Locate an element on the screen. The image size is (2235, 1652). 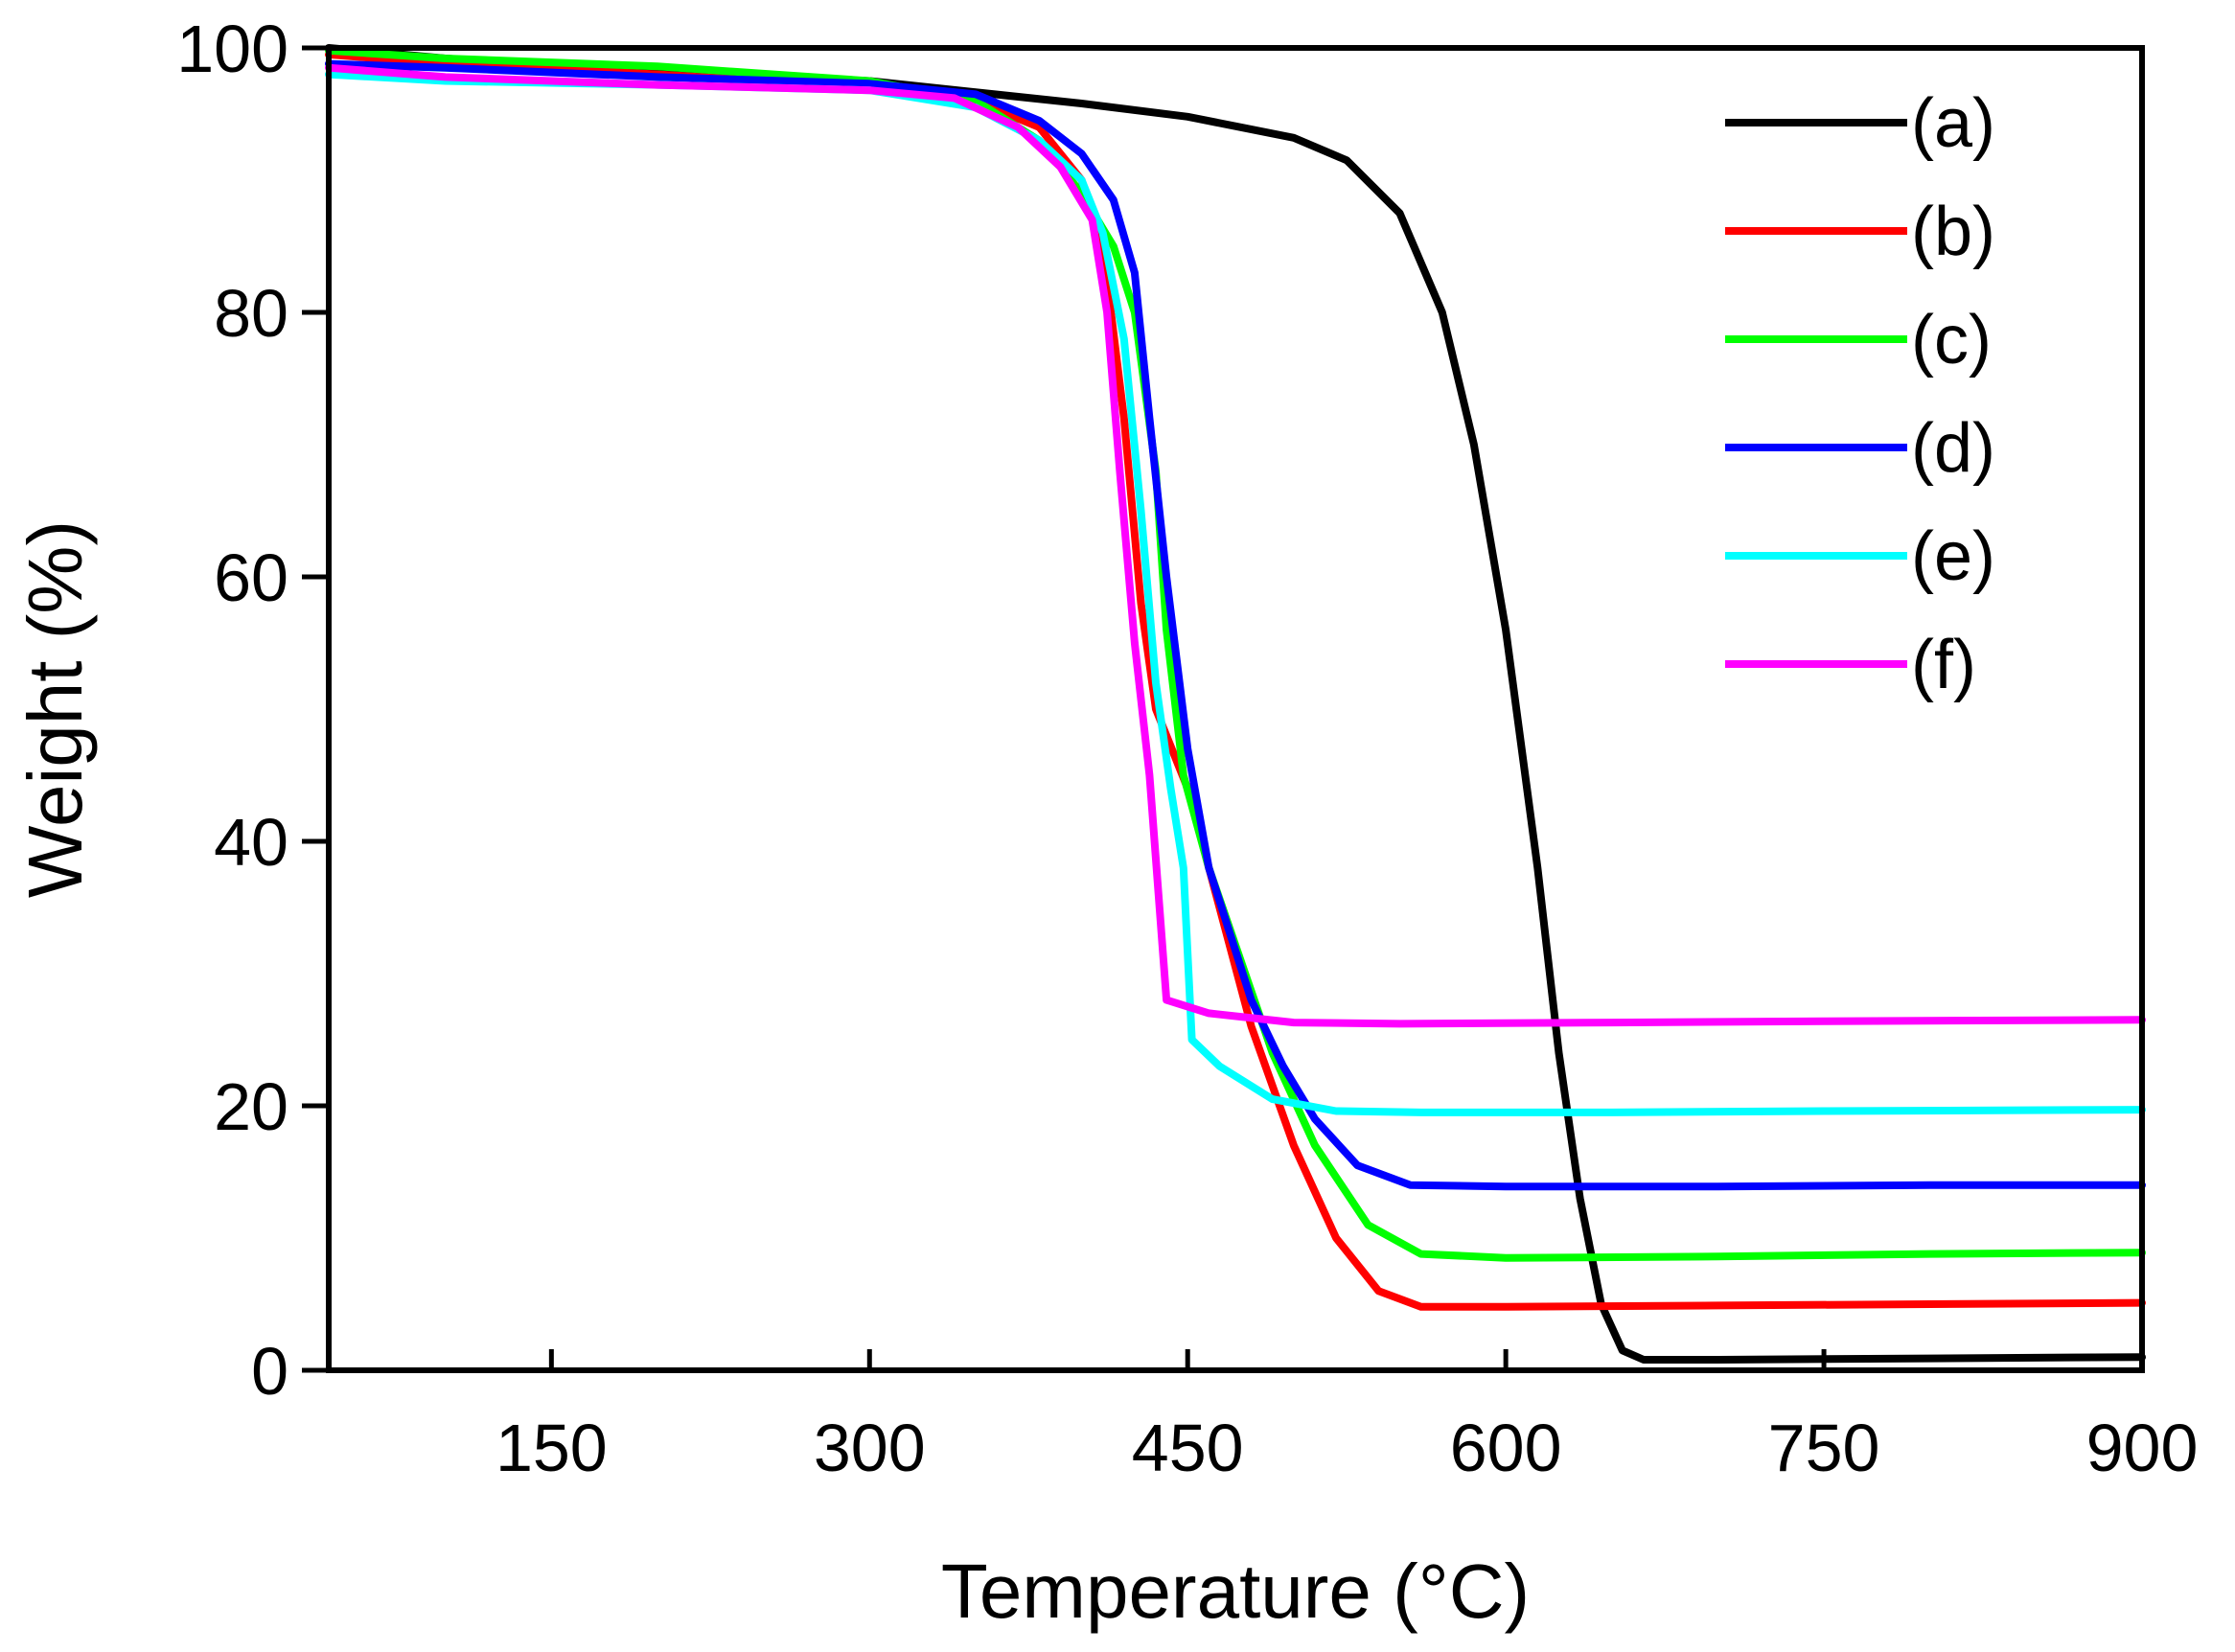
y-axis-ticks: 0 20 40 60 80 100 is located at coordinates (253, 710).